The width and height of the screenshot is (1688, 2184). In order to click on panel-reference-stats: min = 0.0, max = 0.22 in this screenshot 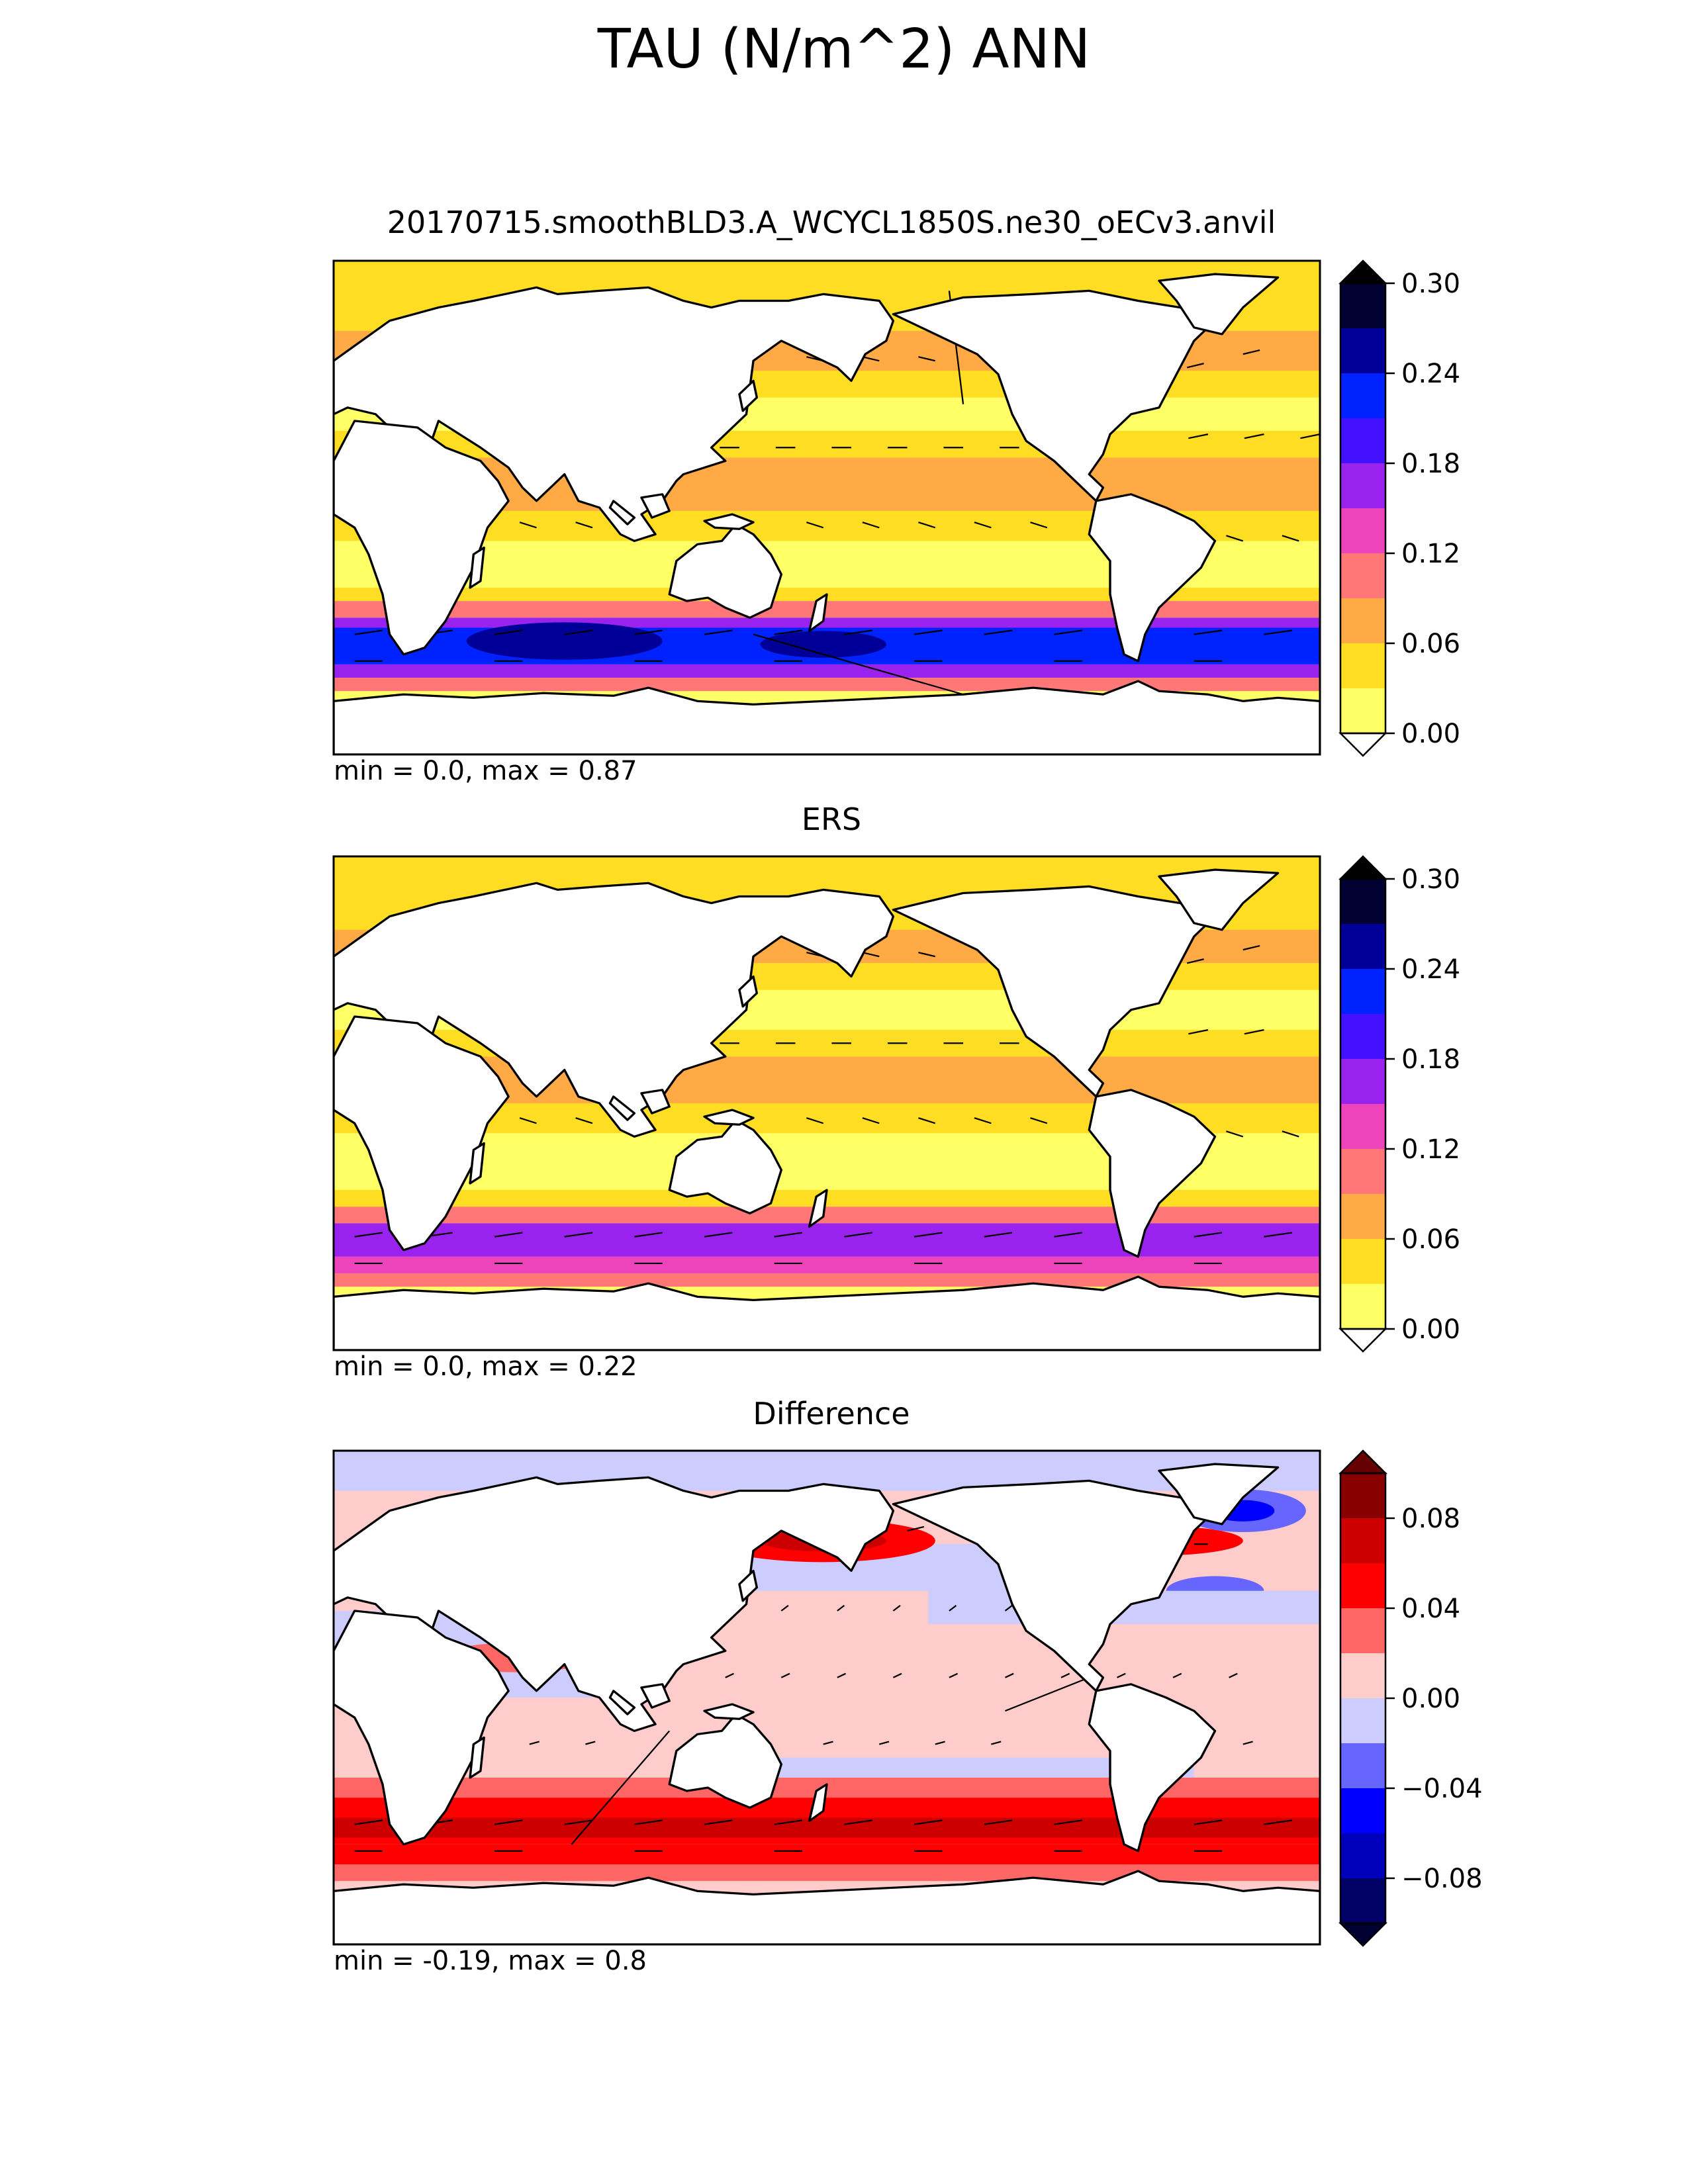, I will do `click(485, 1366)`.